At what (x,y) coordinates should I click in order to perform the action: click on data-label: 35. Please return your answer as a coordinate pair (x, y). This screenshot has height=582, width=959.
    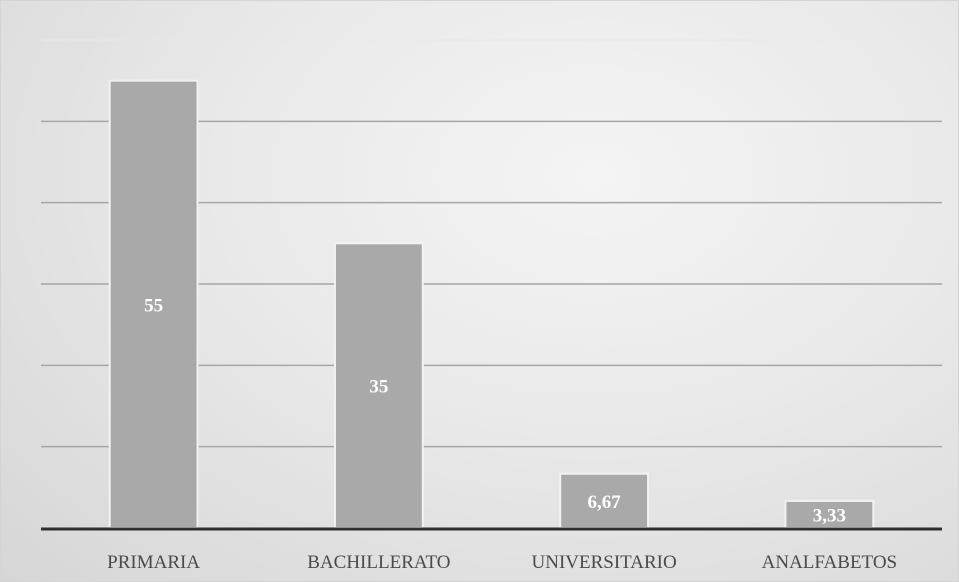
    Looking at the image, I should click on (378, 387).